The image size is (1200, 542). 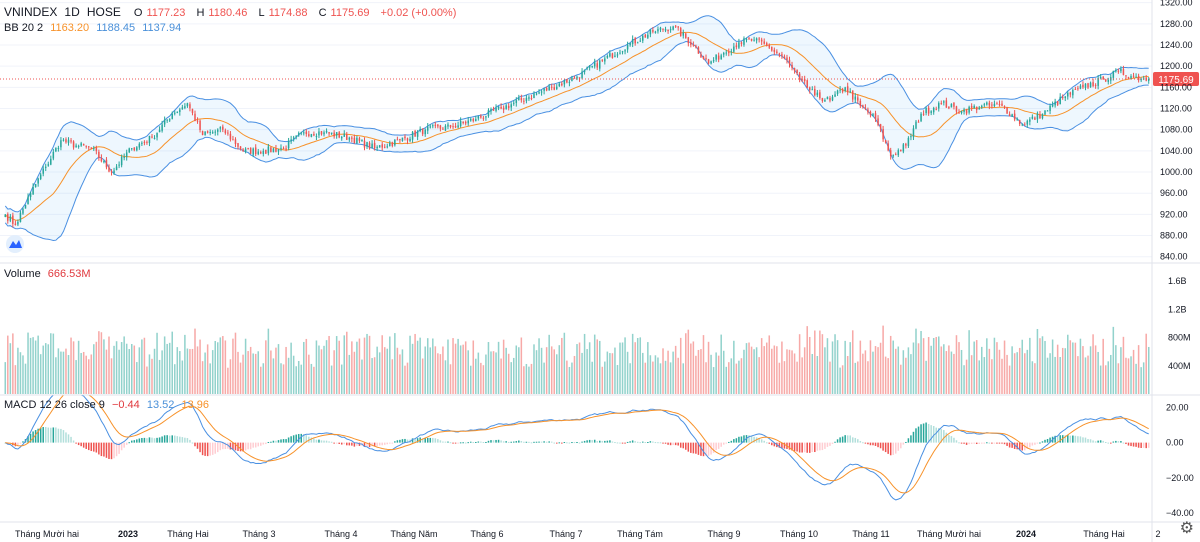 I want to click on volume-legend: Volume 666.53M, so click(x=49, y=274).